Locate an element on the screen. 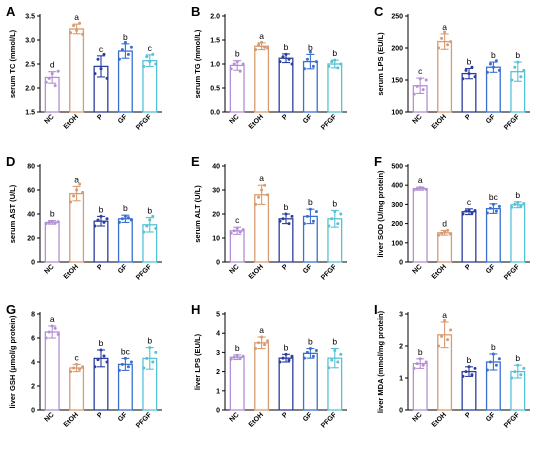 The image size is (550, 455). y-axis-label: liver MDA (mmol/mg protein) is located at coordinates (380, 361).